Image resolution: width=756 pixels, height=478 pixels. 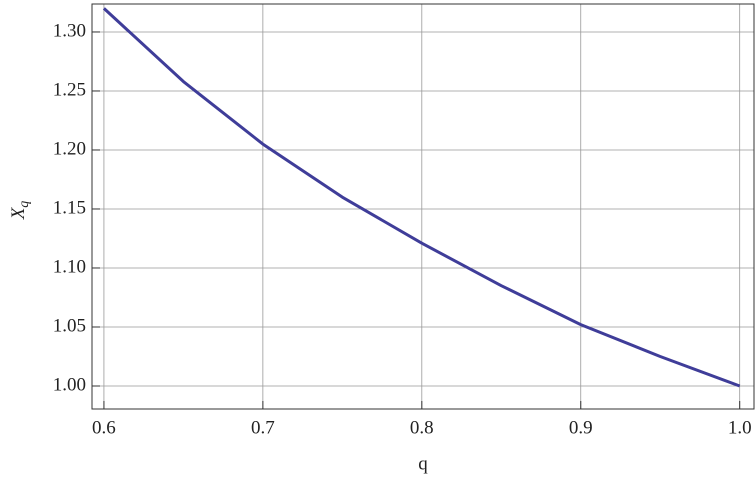 I want to click on y-tick-label: 1.05, so click(x=69, y=325).